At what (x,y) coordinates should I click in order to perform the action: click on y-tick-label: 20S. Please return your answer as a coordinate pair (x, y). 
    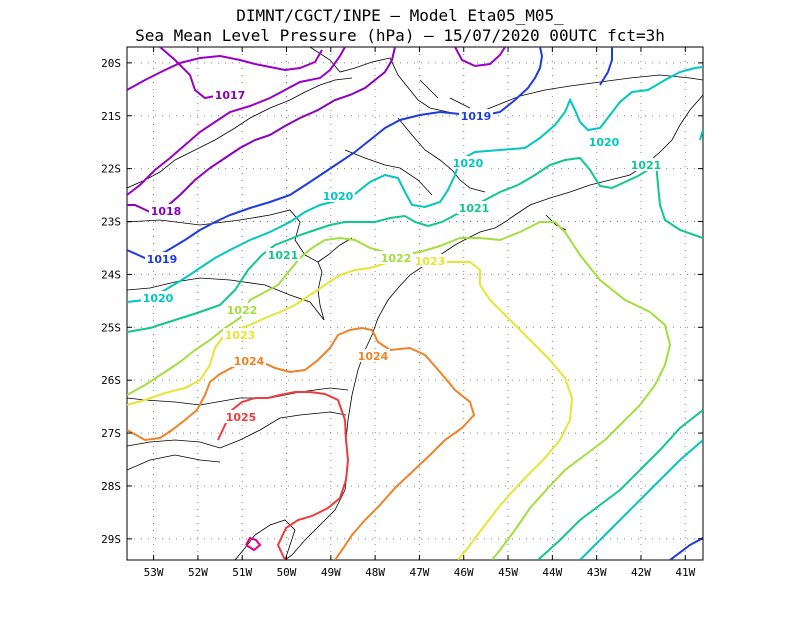
    Looking at the image, I should click on (111, 63).